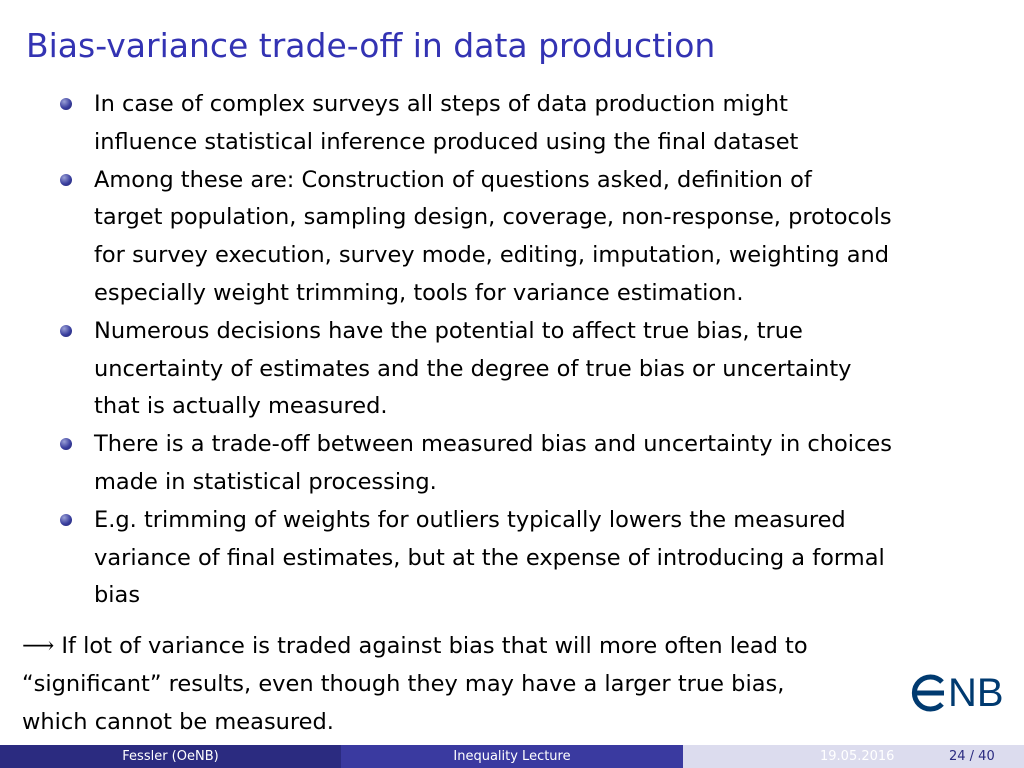 The width and height of the screenshot is (1024, 768). I want to click on footer-author: Fessler (OeNB), so click(170, 756).